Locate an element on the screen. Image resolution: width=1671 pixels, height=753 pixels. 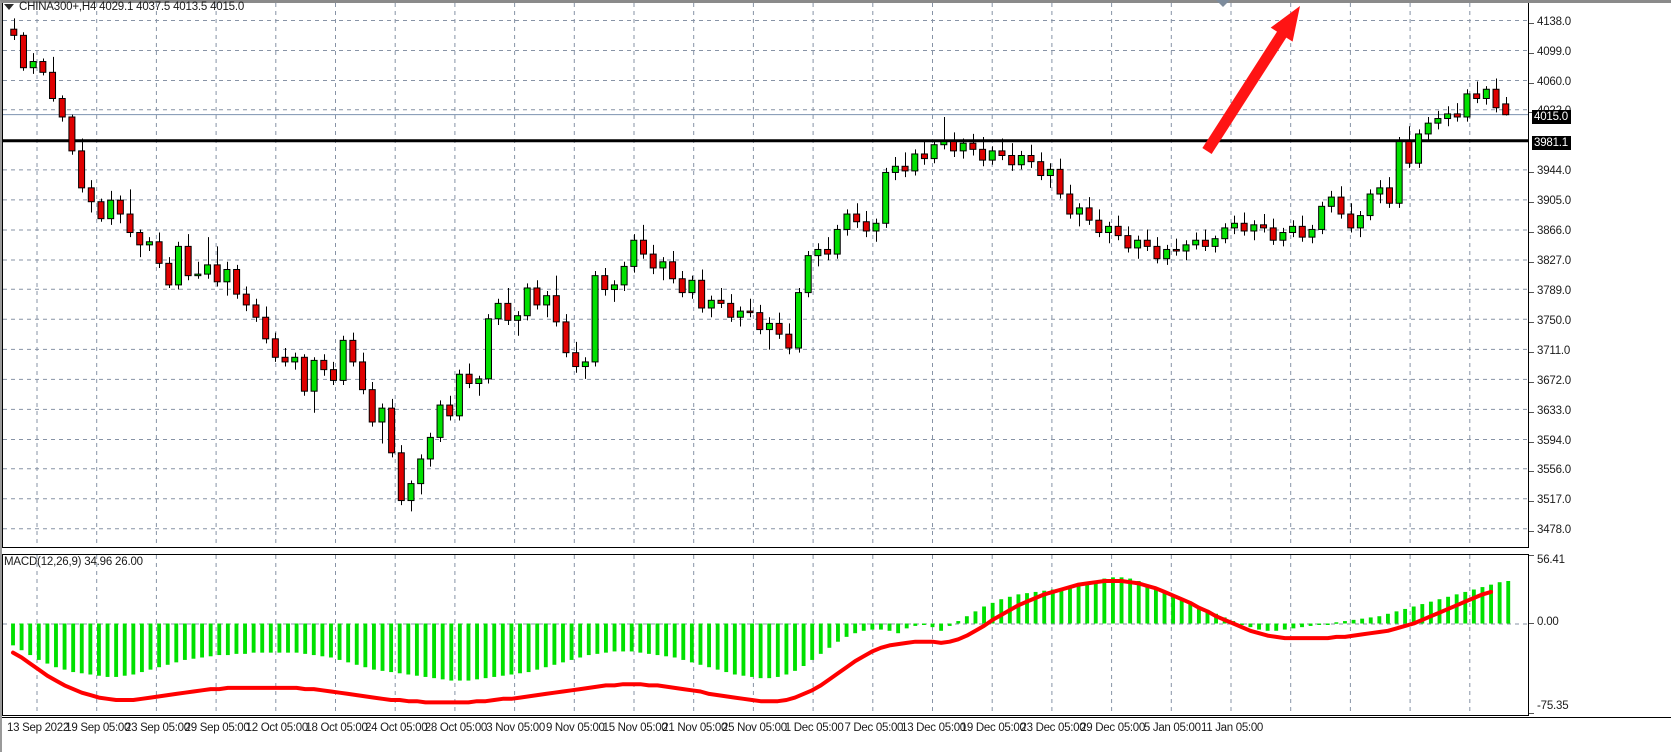
time-axis-label: 28 Oct 05:00 is located at coordinates (456, 728).